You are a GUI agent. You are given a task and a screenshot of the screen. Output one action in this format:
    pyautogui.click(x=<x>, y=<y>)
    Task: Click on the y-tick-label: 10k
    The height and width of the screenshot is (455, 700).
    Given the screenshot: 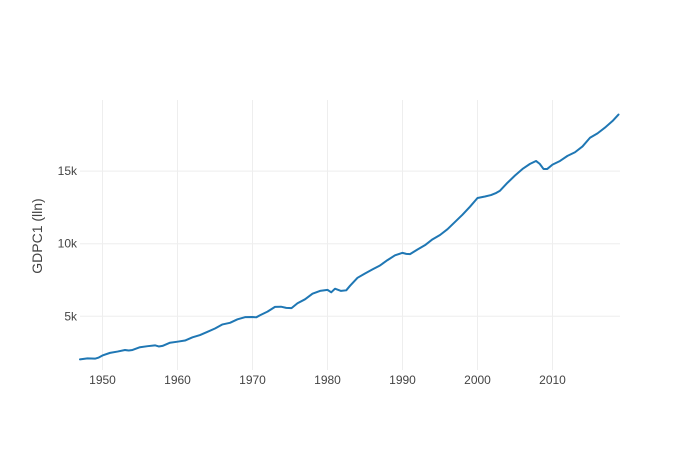 What is the action you would take?
    pyautogui.click(x=68, y=244)
    